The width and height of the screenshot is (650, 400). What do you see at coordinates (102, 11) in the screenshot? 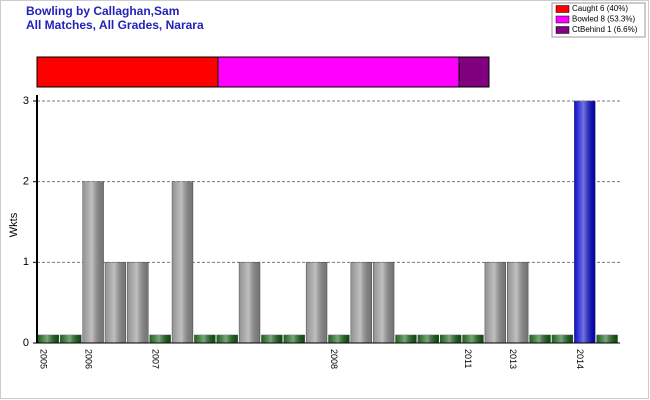
I see `chart-title: Bowling by Callaghan,Sam` at bounding box center [102, 11].